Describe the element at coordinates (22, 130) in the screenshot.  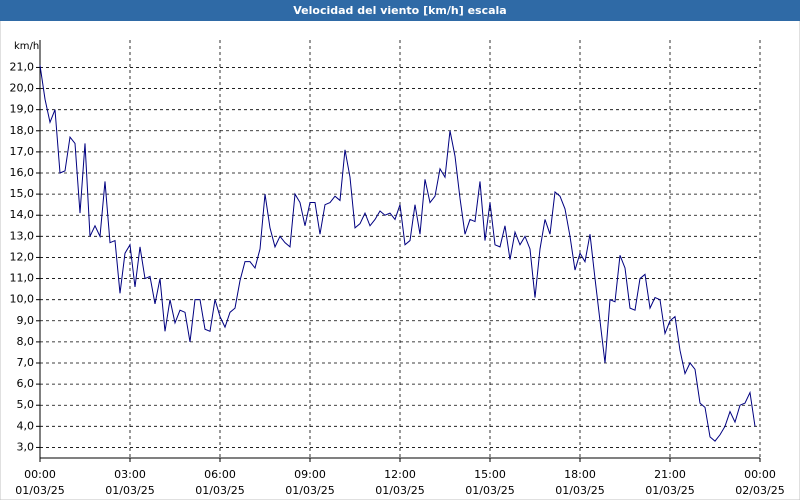
I see `y-tick-label: 18,0` at that location.